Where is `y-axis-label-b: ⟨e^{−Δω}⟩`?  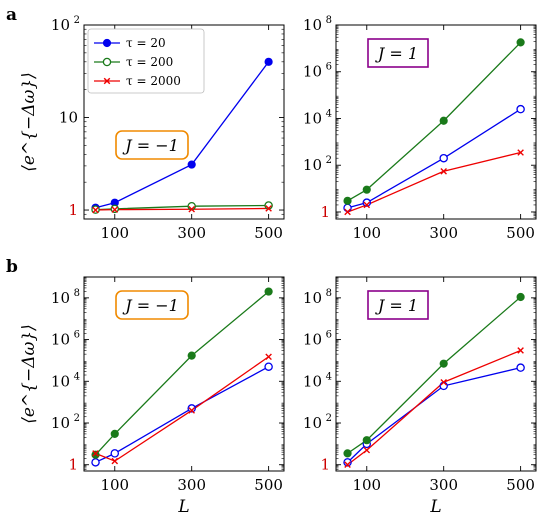
y-axis-label-b: ⟨e^{−Δω}⟩ is located at coordinates (29, 374).